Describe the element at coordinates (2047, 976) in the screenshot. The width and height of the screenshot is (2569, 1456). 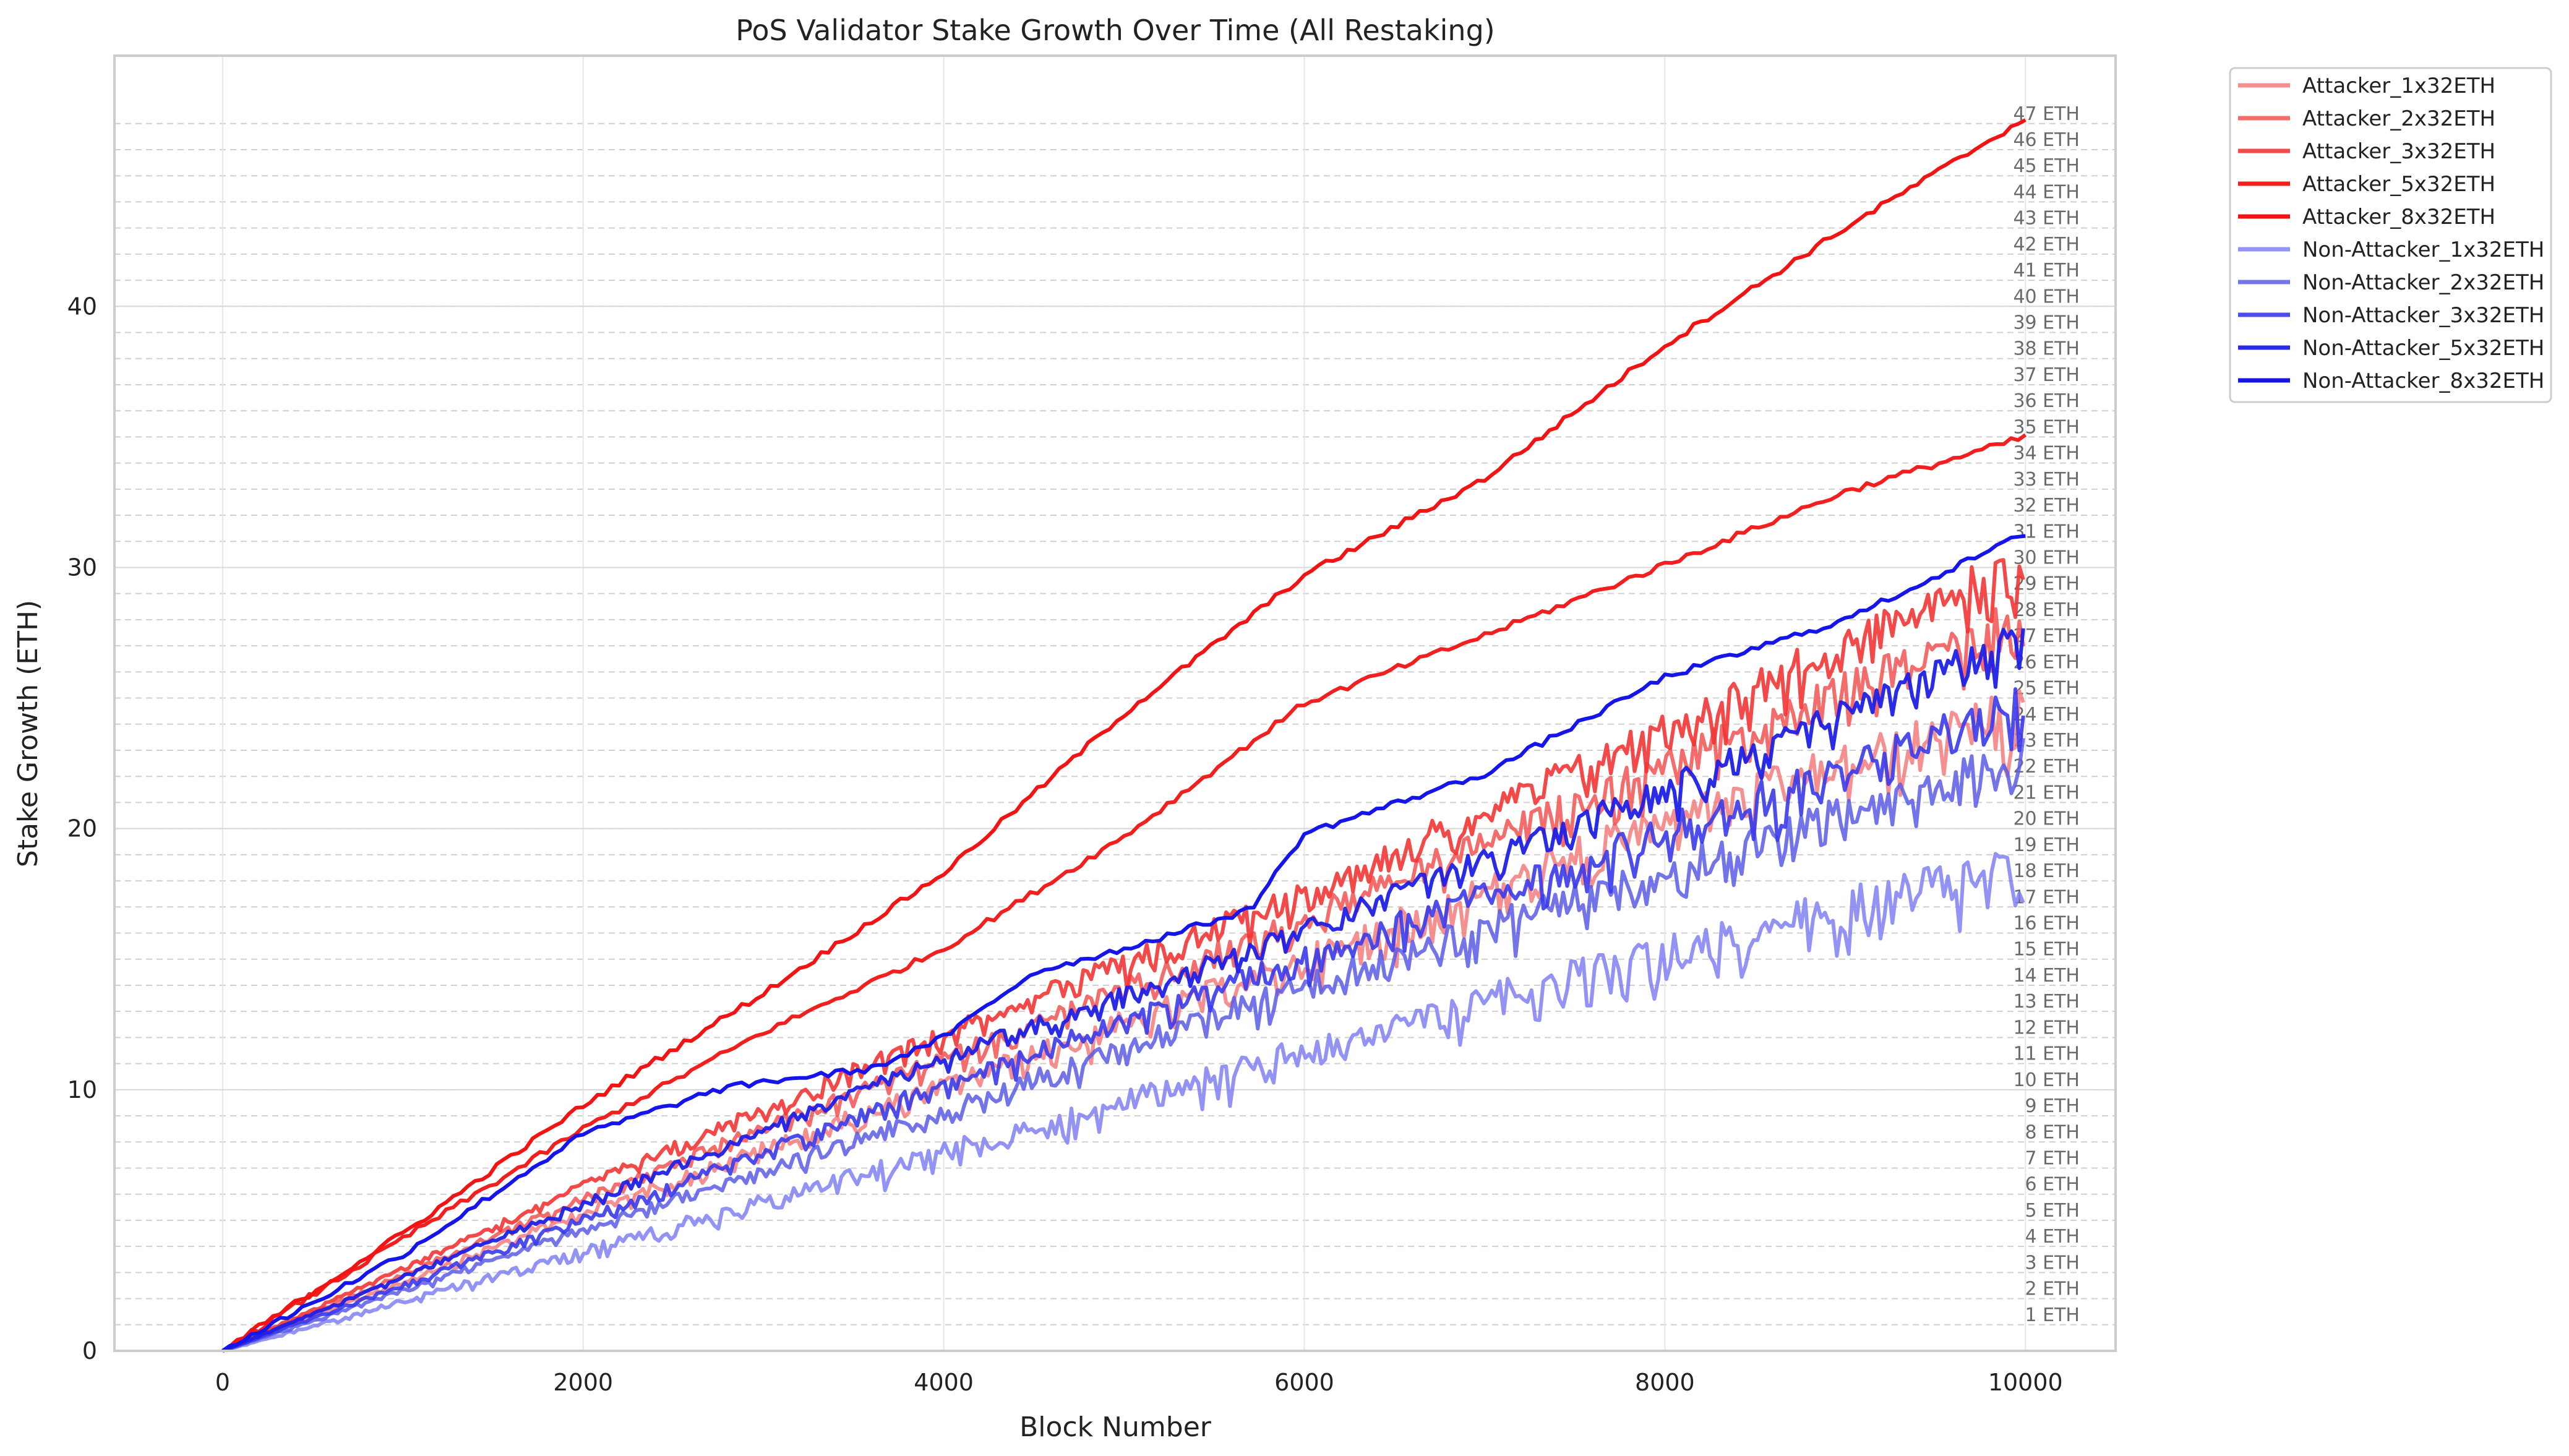
I see `reference-line-label: 14 ETH` at that location.